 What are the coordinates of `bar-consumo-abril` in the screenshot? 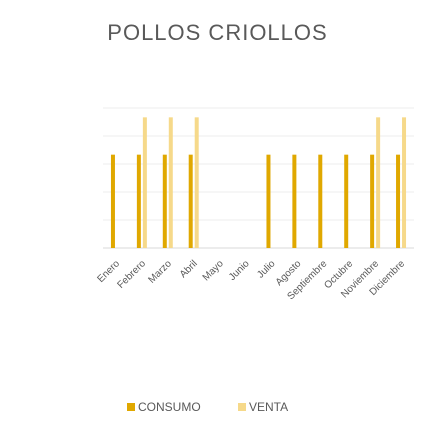 It's located at (190, 201).